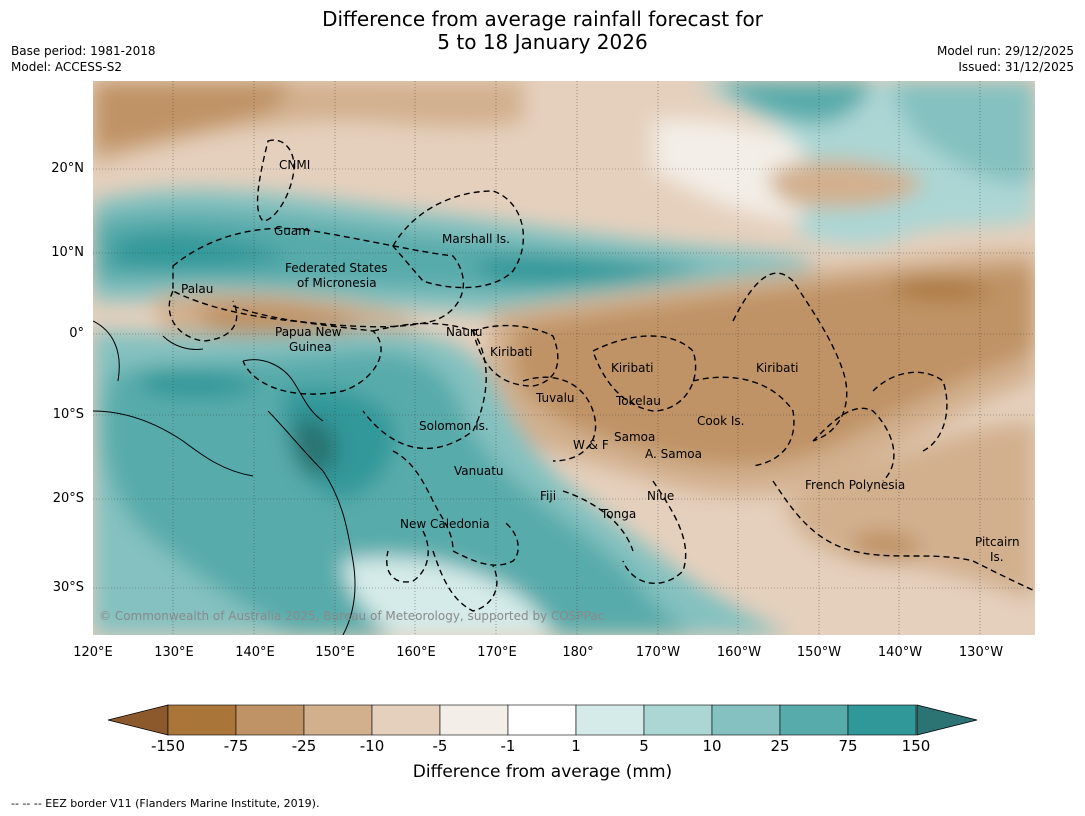  Describe the element at coordinates (855, 485) in the screenshot. I see `region-label-french-polynesia: French Polynesia` at that location.